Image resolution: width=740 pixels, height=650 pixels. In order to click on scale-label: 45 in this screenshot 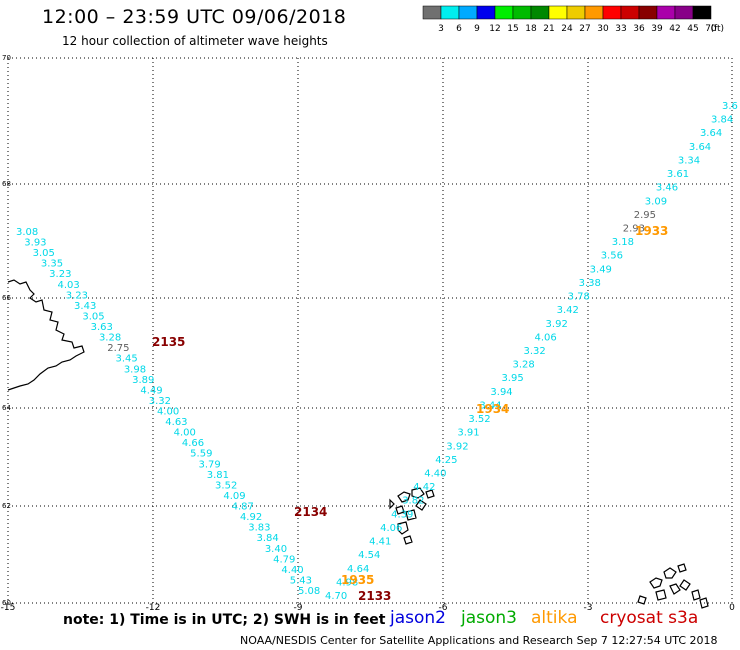, I will do `click(692, 28)`.